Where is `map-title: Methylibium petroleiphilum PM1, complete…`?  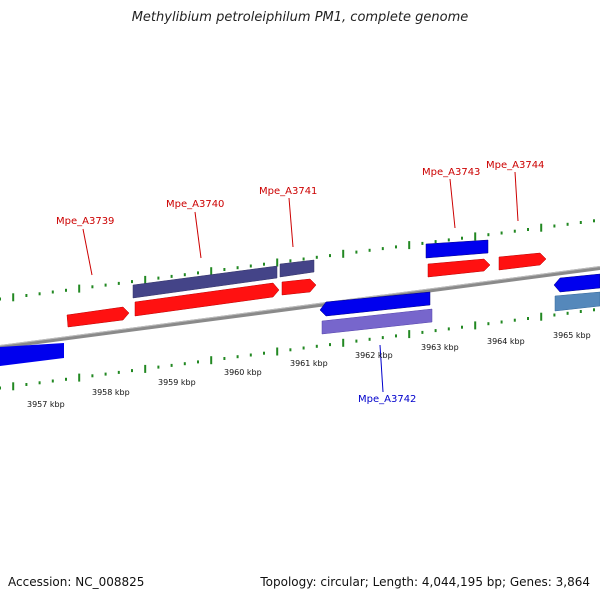
map-title: Methylibium petroleiphilum PM1, complete… is located at coordinates (300, 17).